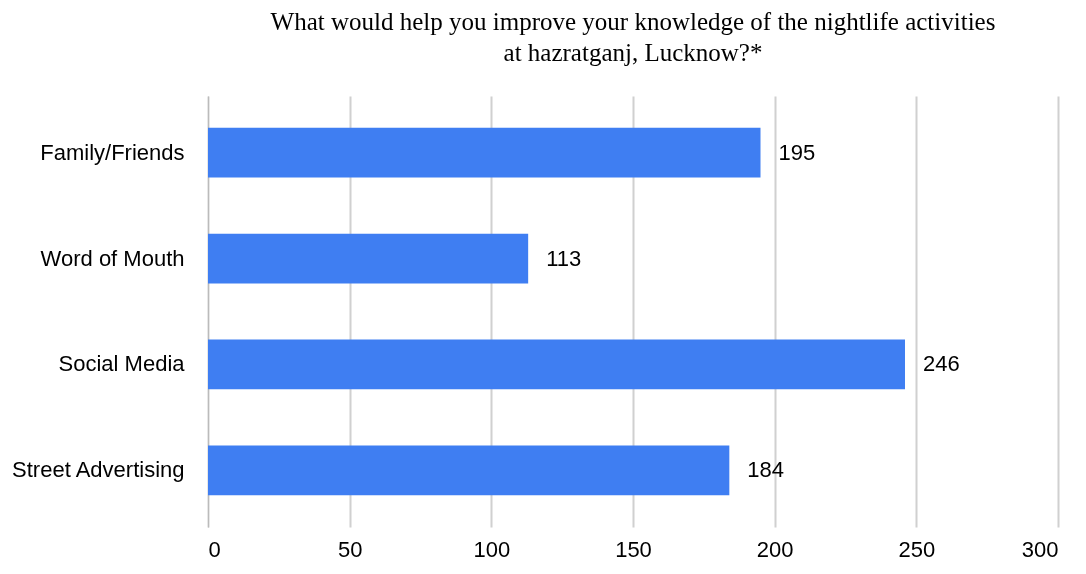 This screenshot has height=574, width=1086. What do you see at coordinates (98, 470) in the screenshot?
I see `y-tick-label: Street Advertising` at bounding box center [98, 470].